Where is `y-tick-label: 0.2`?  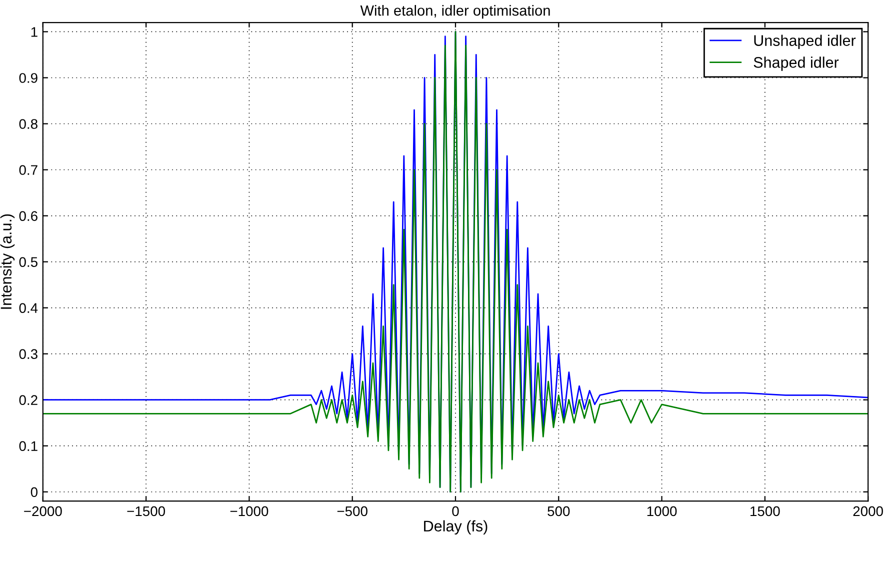 y-tick-label: 0.2 is located at coordinates (28, 400).